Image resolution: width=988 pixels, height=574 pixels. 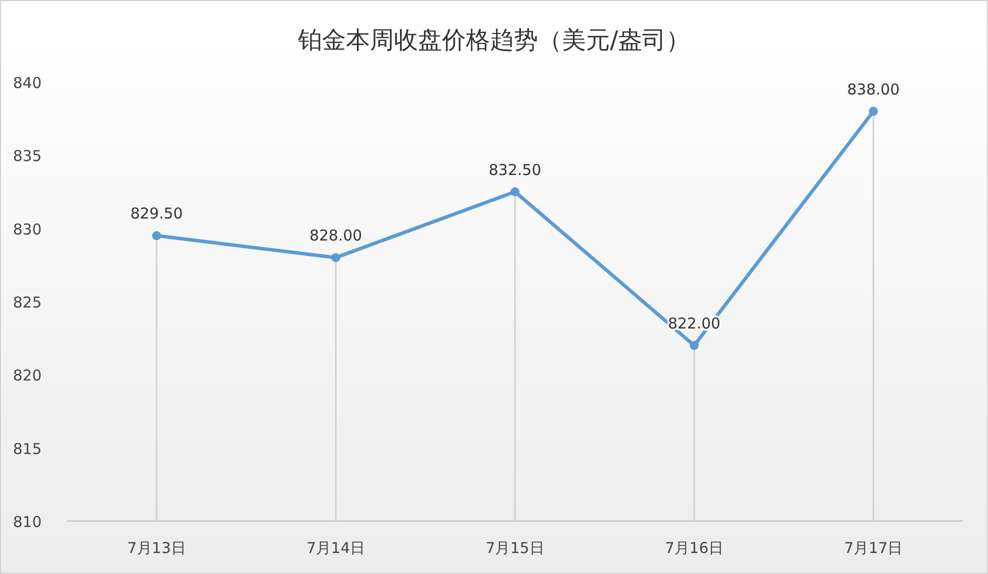 What do you see at coordinates (27, 303) in the screenshot?
I see `y-tick-label: 825` at bounding box center [27, 303].